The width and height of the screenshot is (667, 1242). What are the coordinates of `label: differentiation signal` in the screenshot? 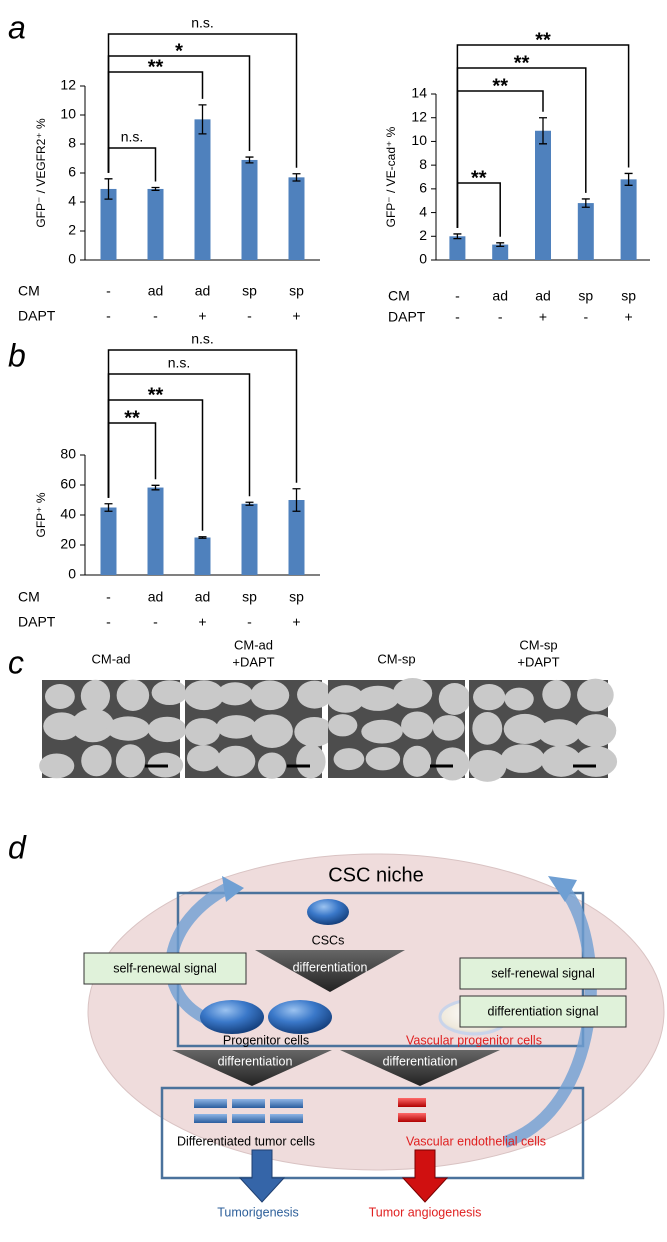 It's located at (543, 1011).